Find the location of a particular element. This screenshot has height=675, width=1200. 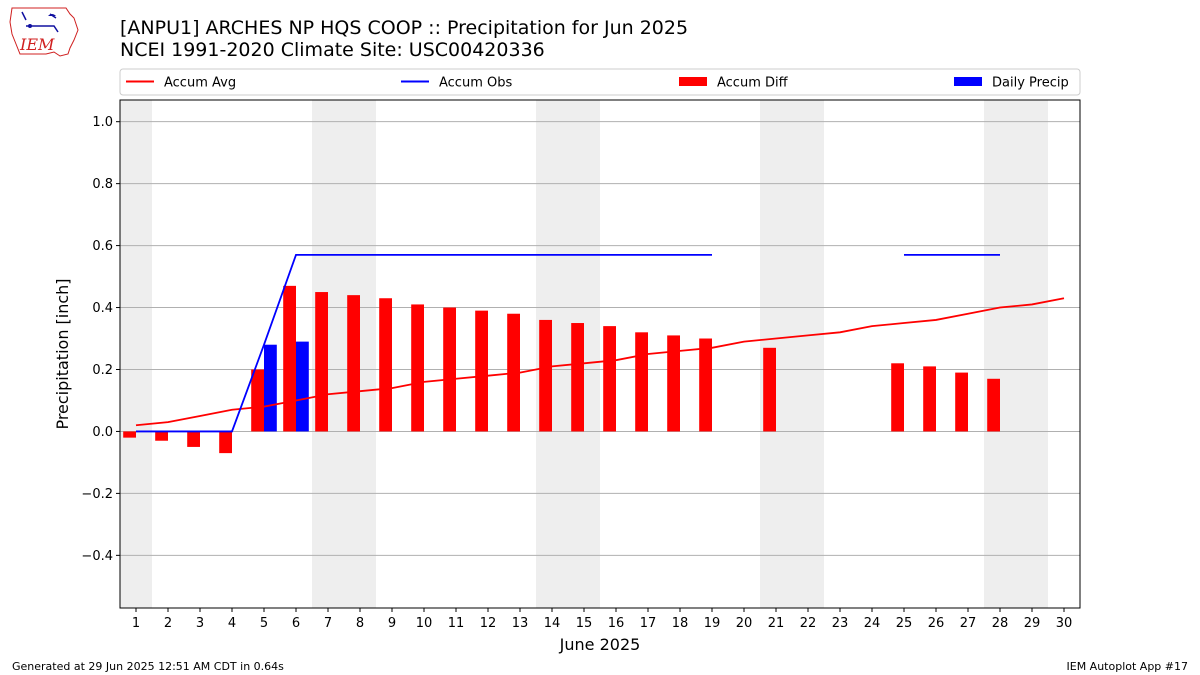

y-tick-label: −0.2 is located at coordinates (97, 494).